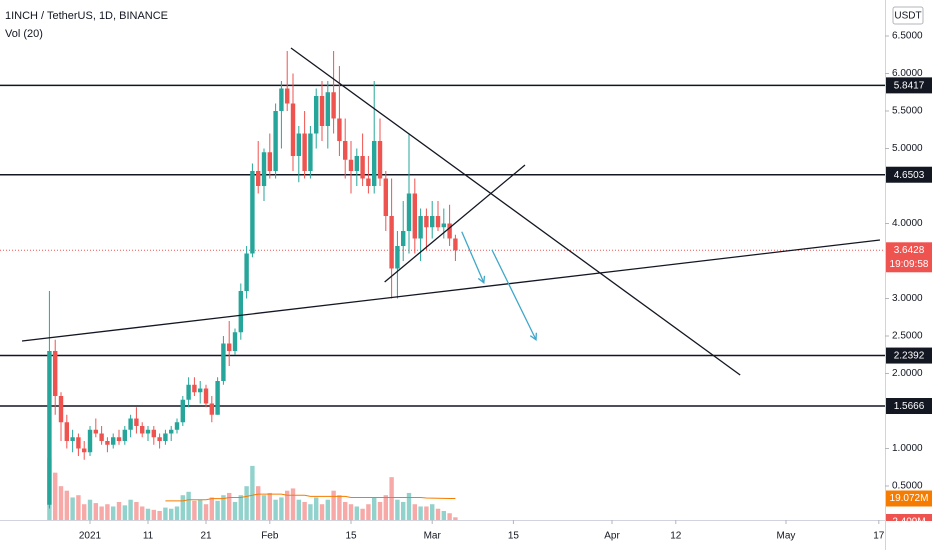 The image size is (932, 550). I want to click on x-tick-label: 11, so click(148, 536).